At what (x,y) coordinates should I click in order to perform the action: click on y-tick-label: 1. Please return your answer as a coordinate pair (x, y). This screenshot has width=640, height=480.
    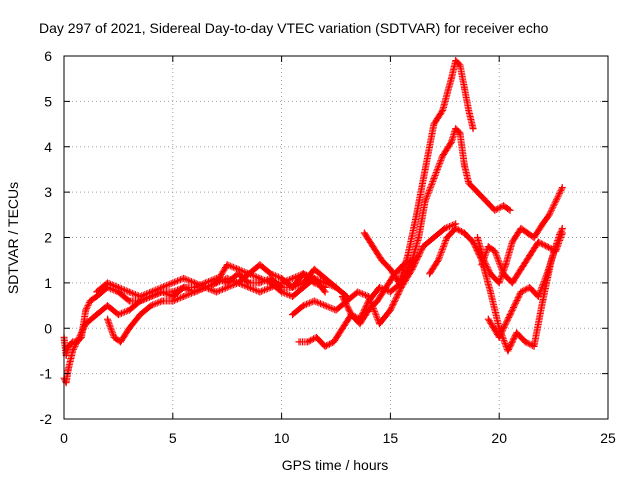
    Looking at the image, I should click on (48, 283).